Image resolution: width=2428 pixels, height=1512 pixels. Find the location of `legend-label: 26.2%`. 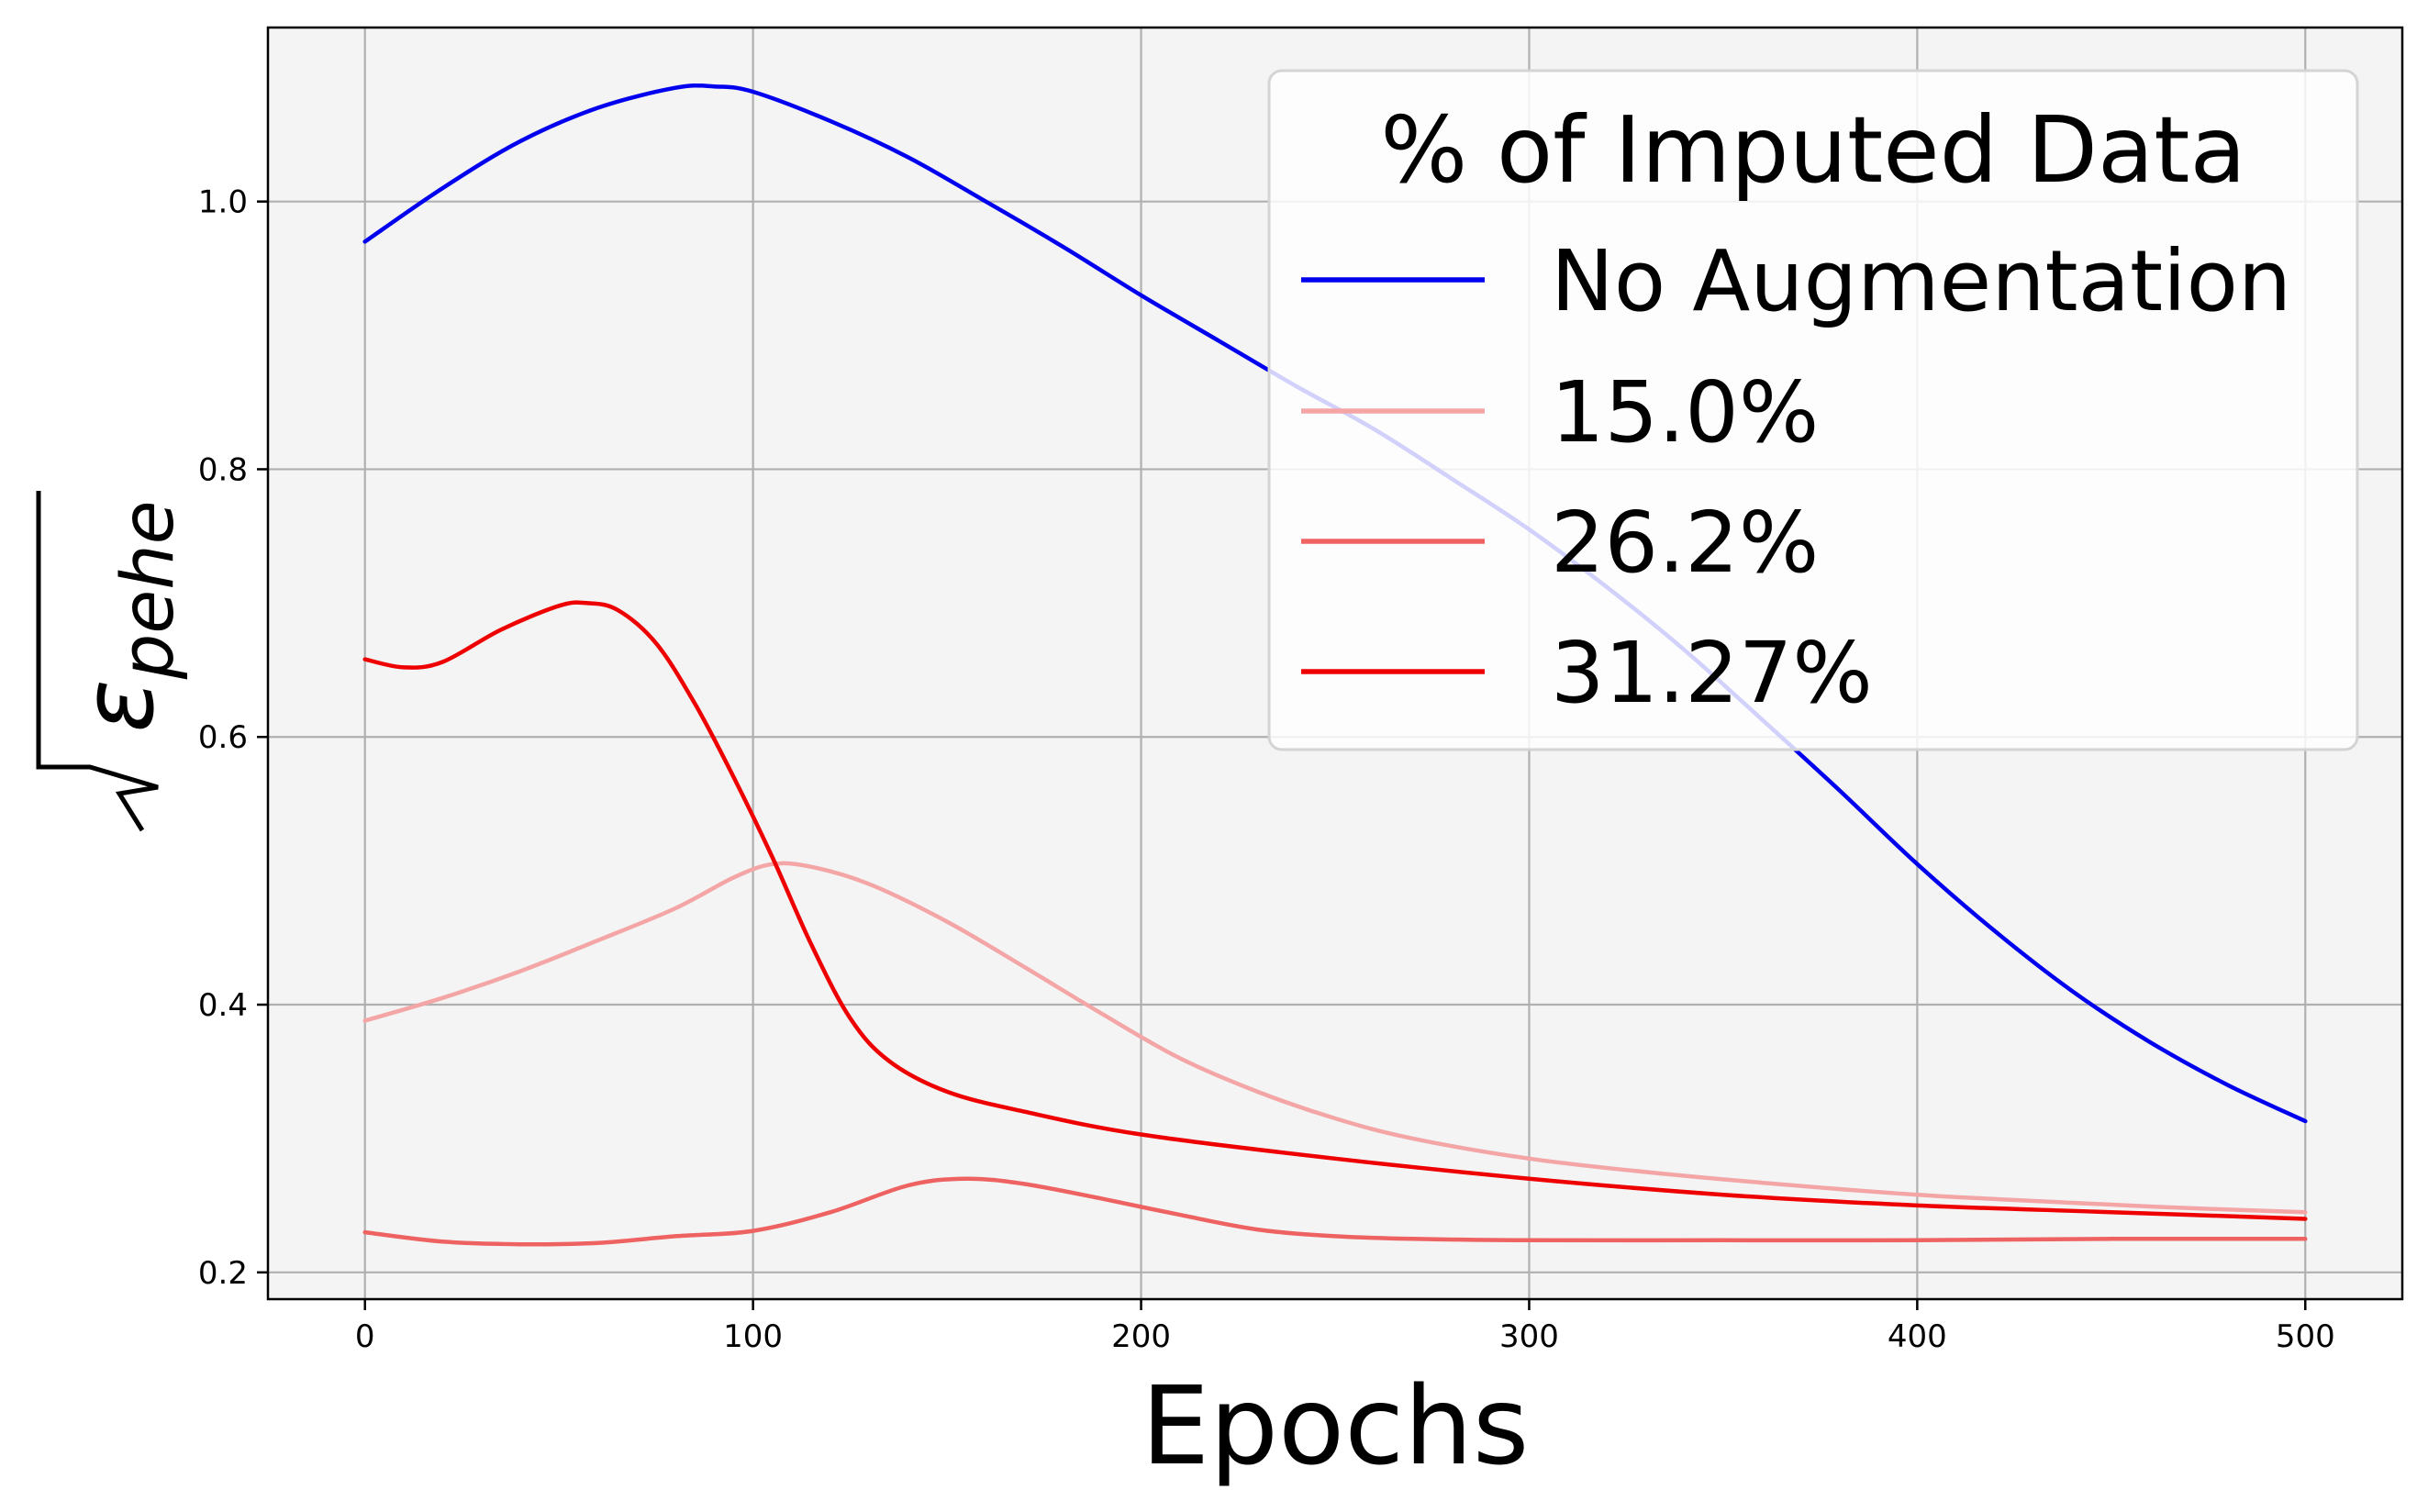

legend-label: 26.2% is located at coordinates (1685, 543).